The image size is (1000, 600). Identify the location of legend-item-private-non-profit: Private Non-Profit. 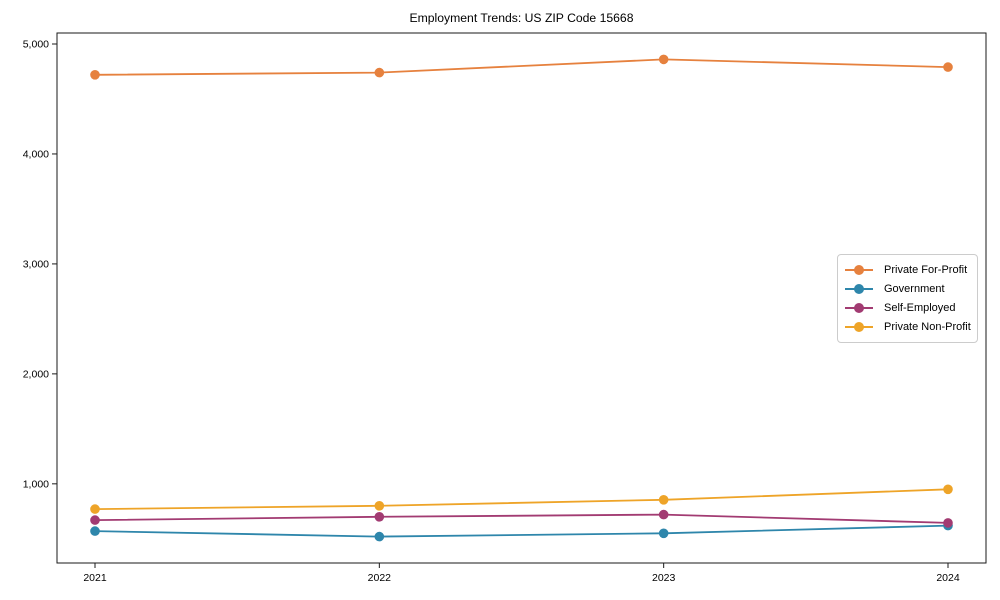
(908, 327).